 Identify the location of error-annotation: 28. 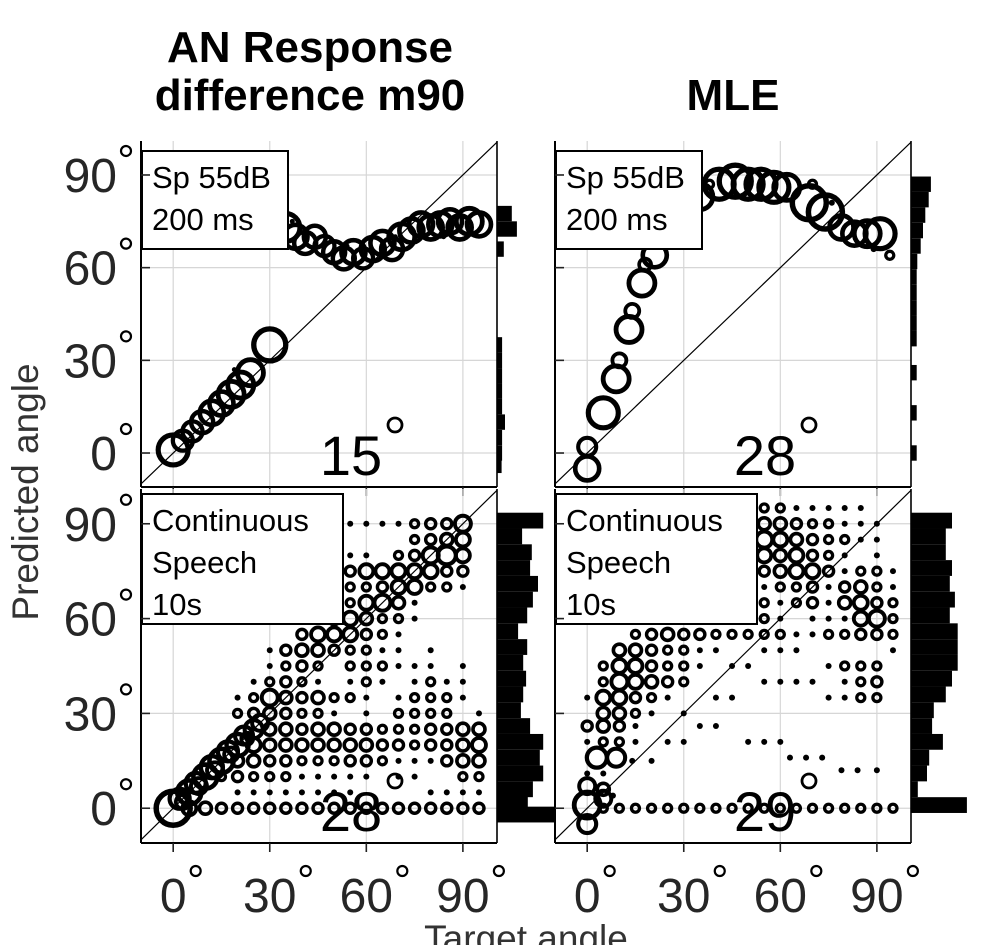
(351, 811).